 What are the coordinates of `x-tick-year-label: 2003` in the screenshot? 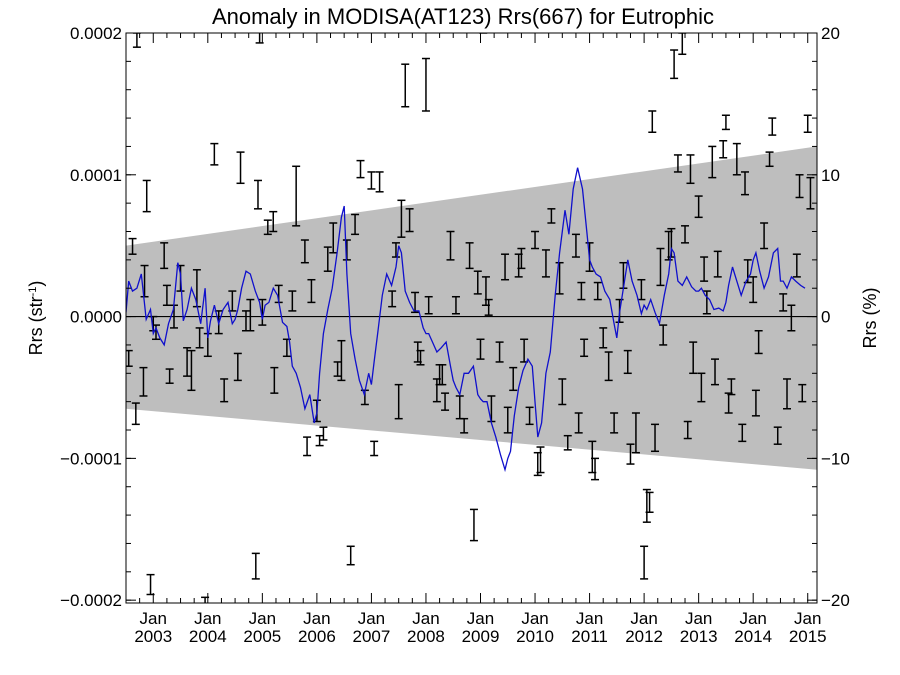 It's located at (153, 636).